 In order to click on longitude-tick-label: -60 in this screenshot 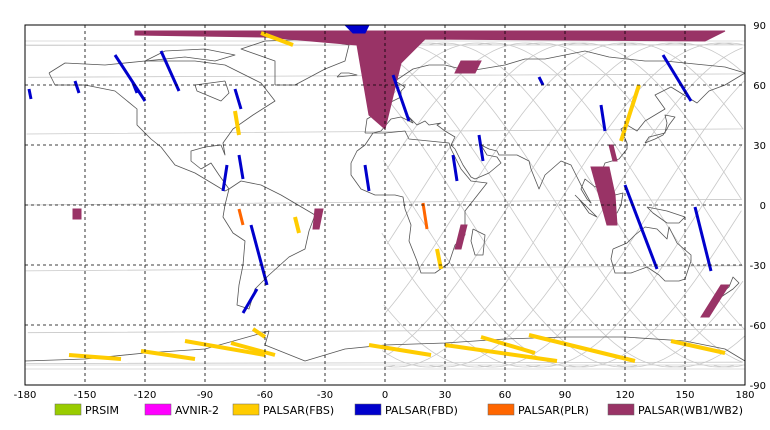, I will do `click(265, 395)`.